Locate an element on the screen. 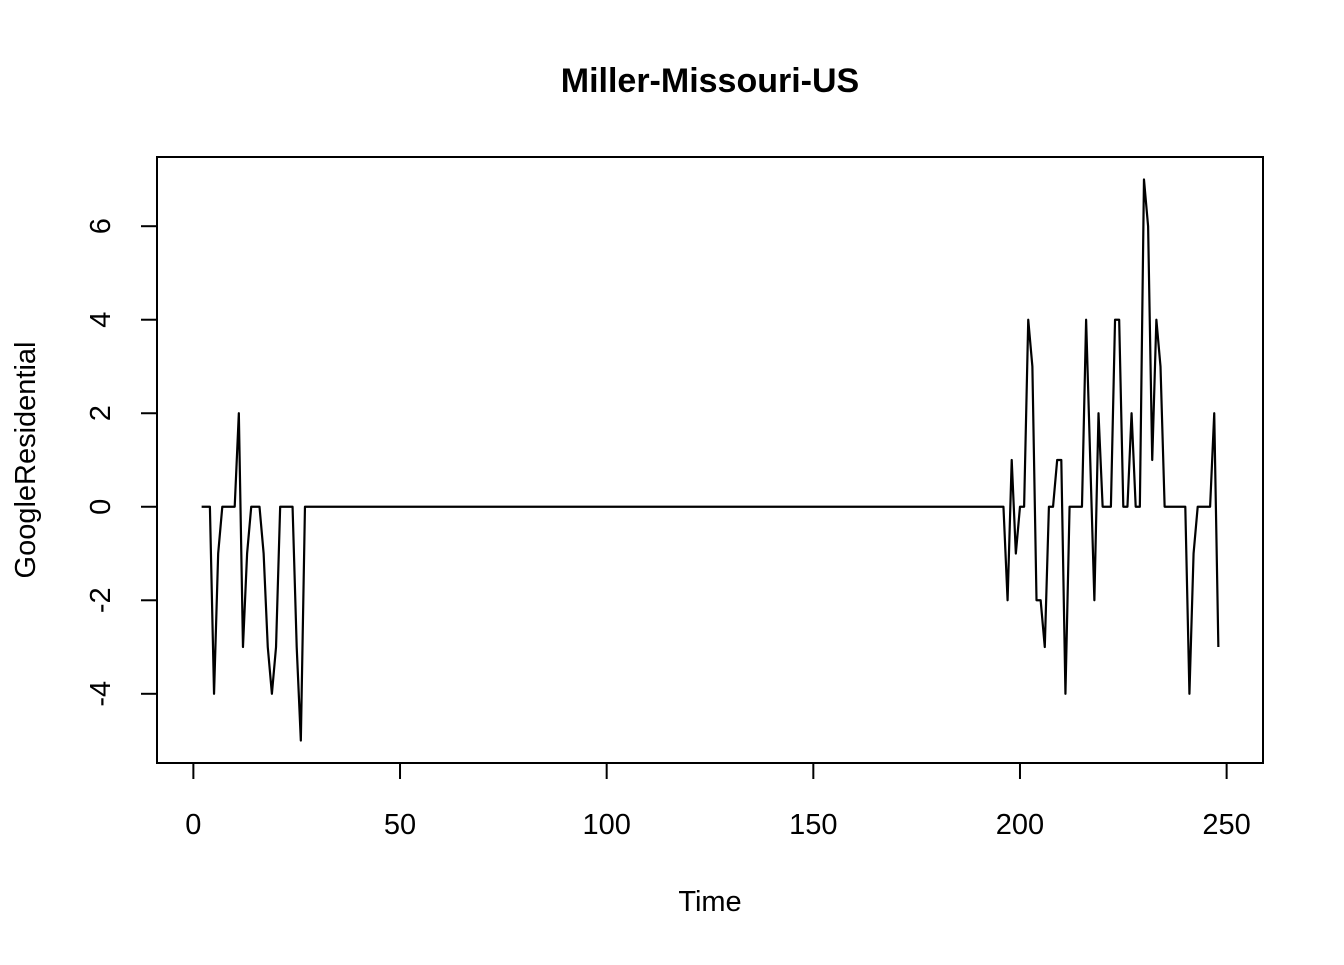 This screenshot has height=965, width=1344. chart-title: Miller-Missouri-US is located at coordinates (710, 81).